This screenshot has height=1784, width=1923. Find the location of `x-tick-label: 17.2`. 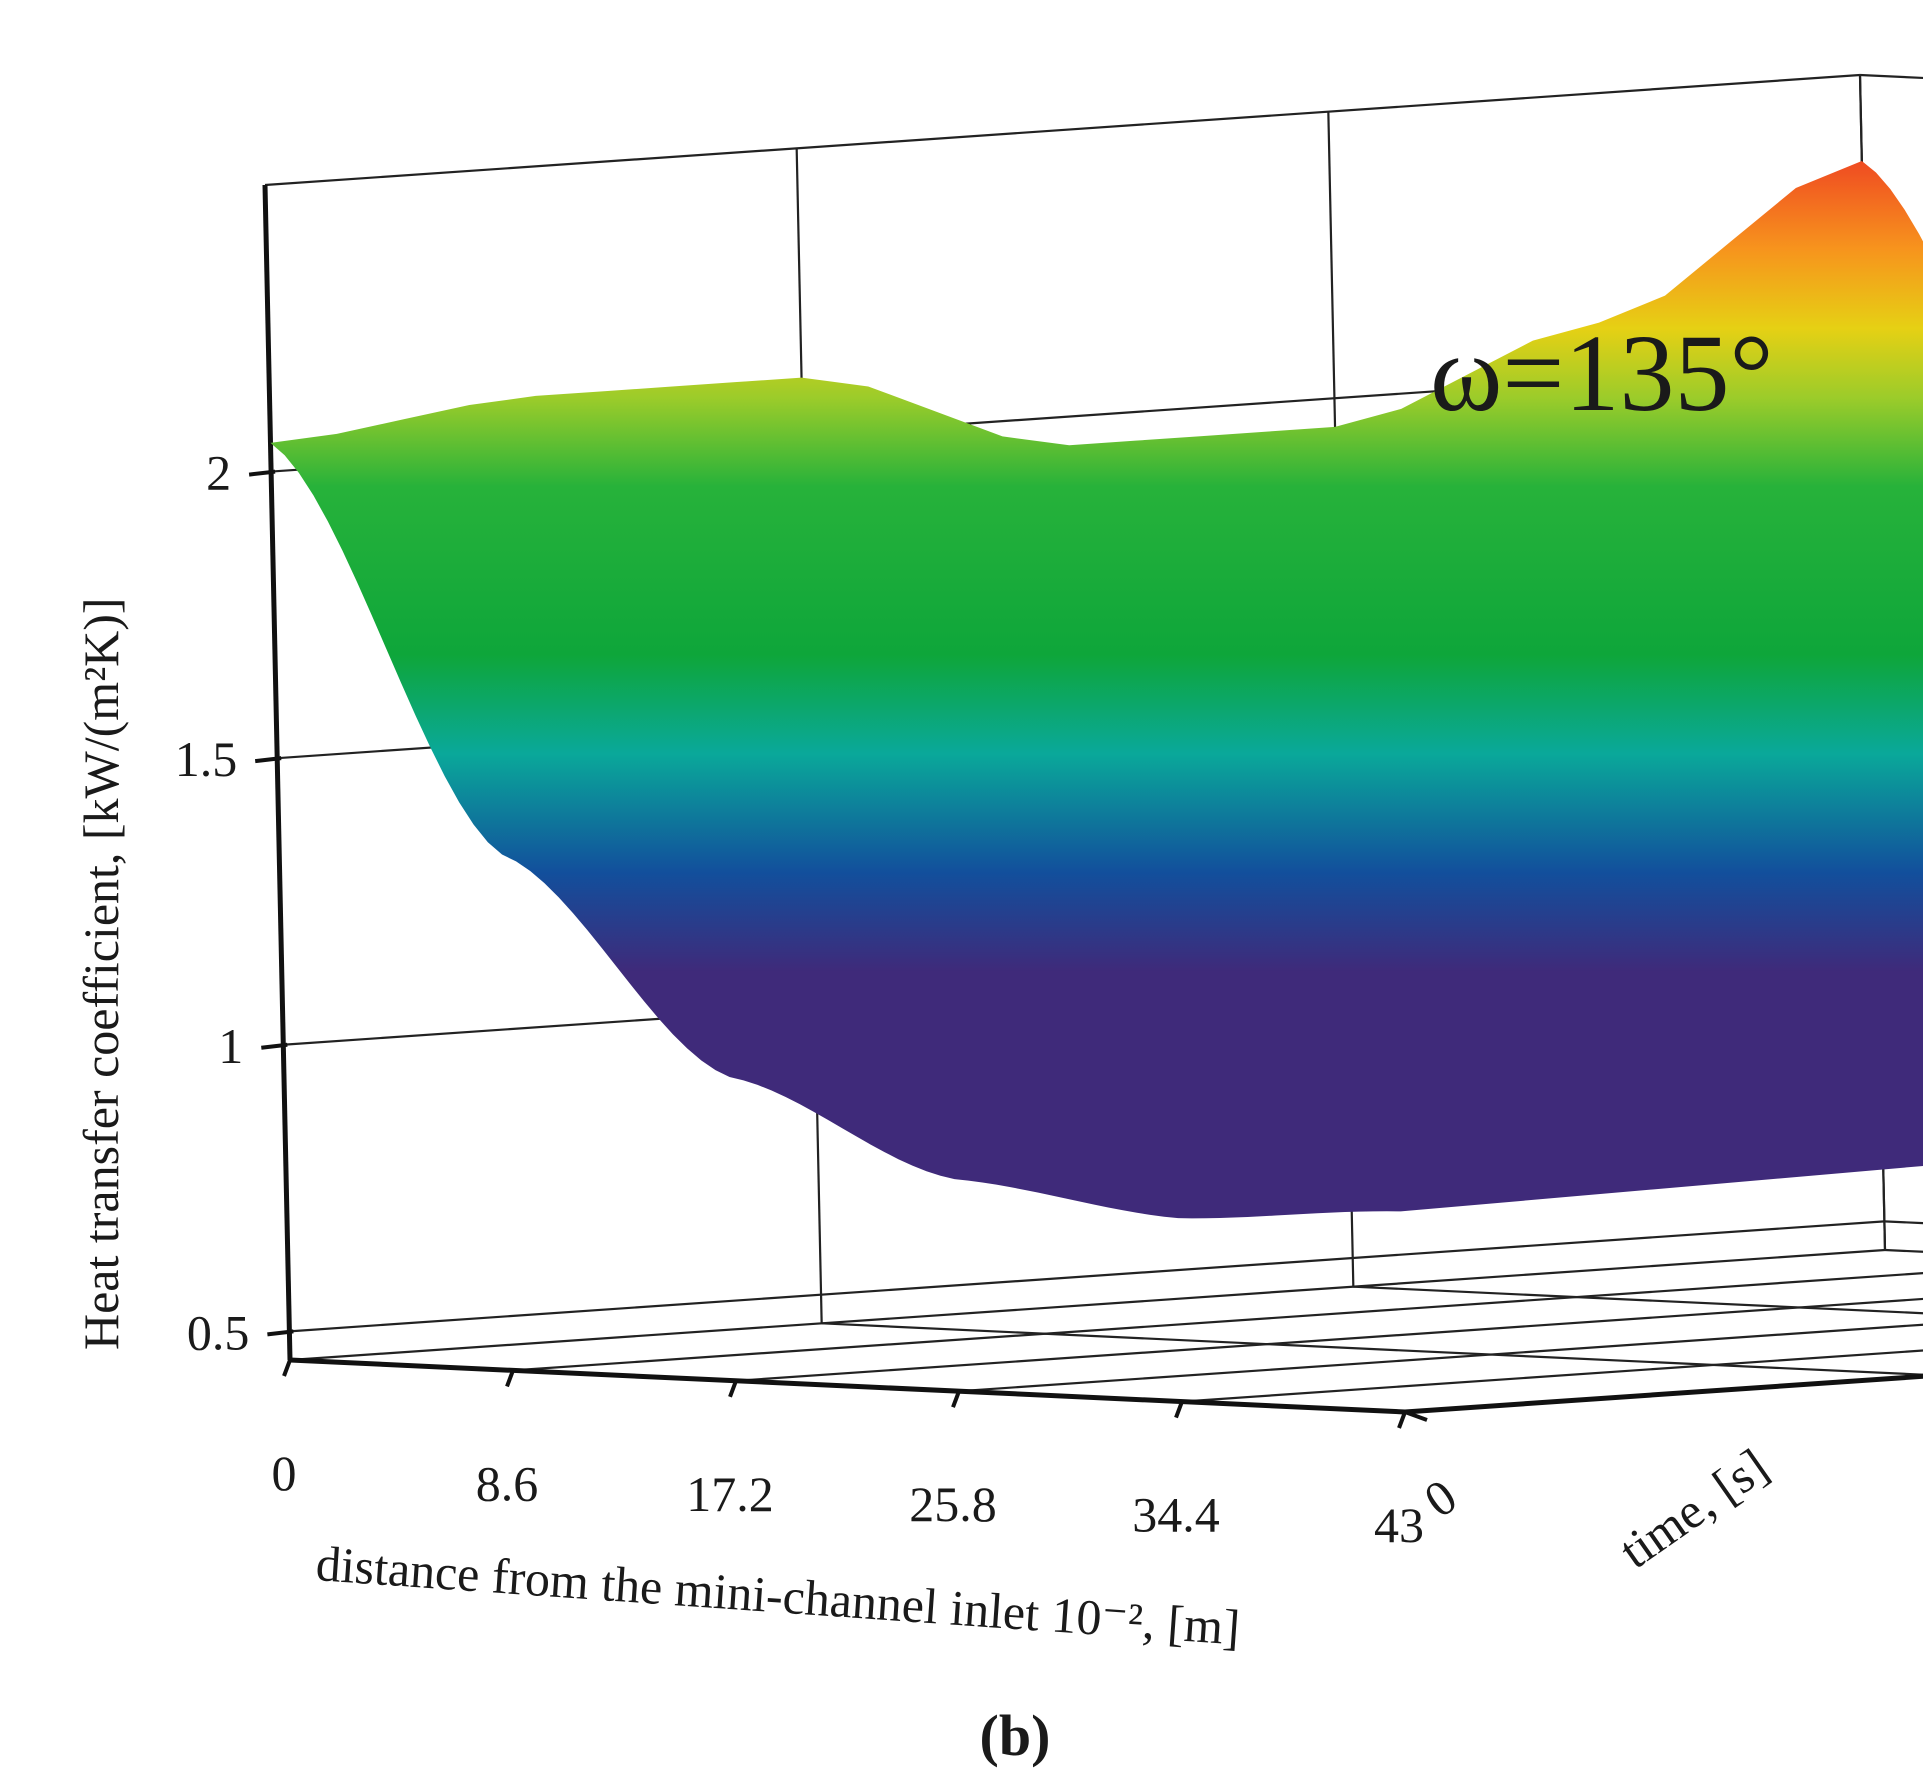

x-tick-label: 17.2 is located at coordinates (730, 1494).